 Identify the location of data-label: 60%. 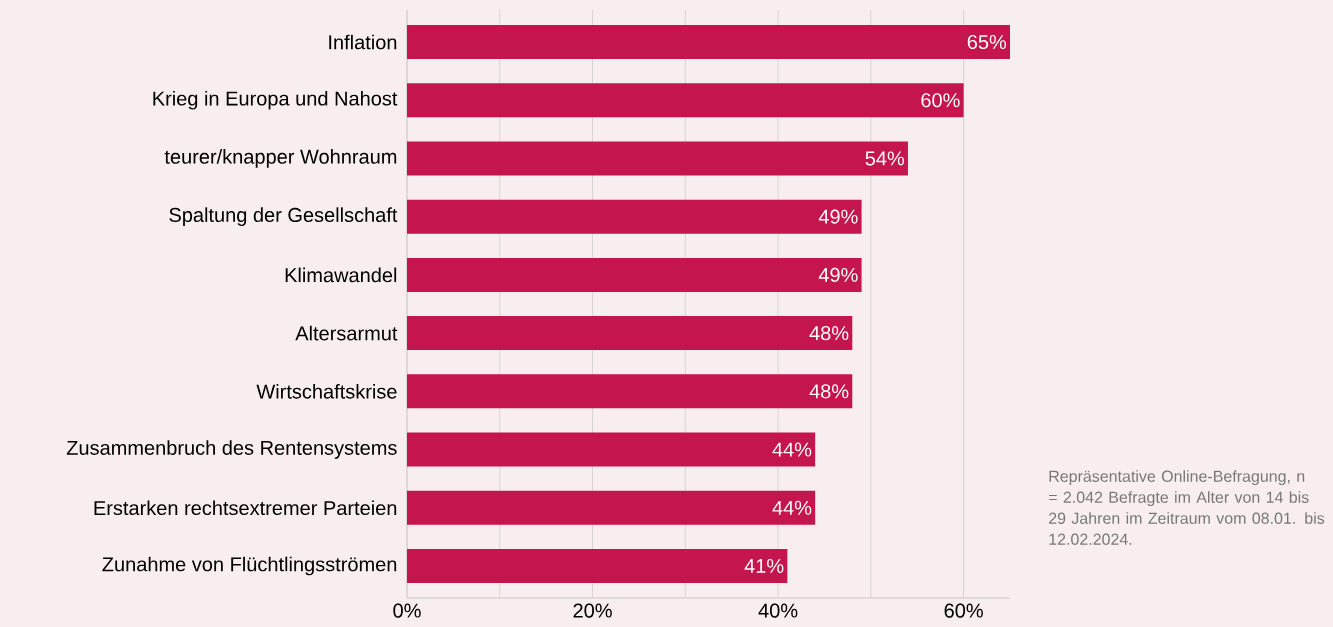
(940, 100).